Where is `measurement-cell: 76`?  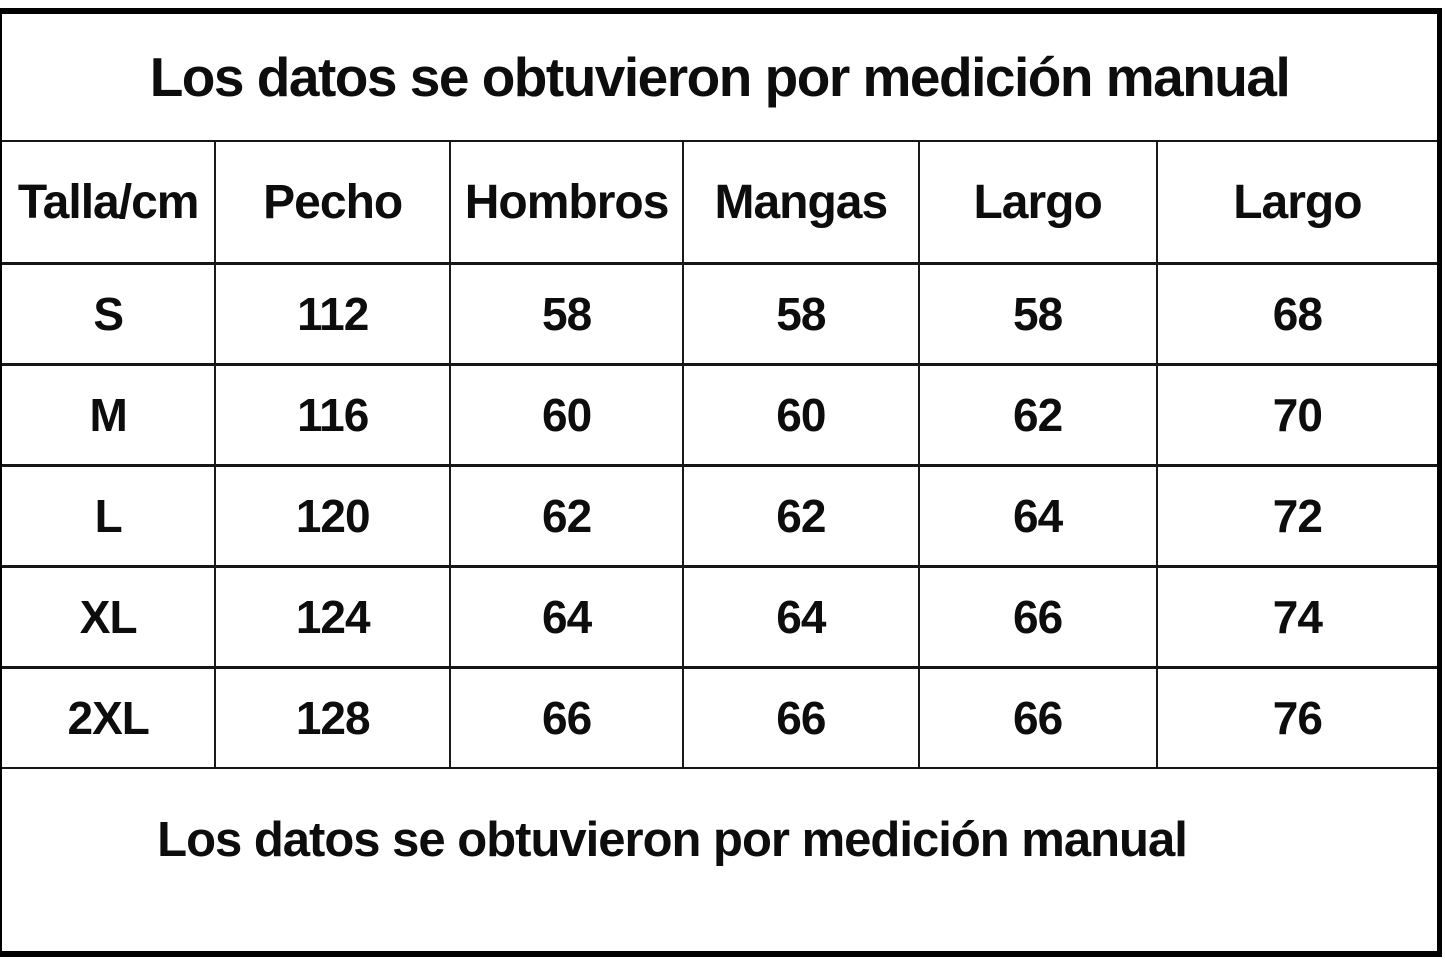
measurement-cell: 76 is located at coordinates (1296, 716).